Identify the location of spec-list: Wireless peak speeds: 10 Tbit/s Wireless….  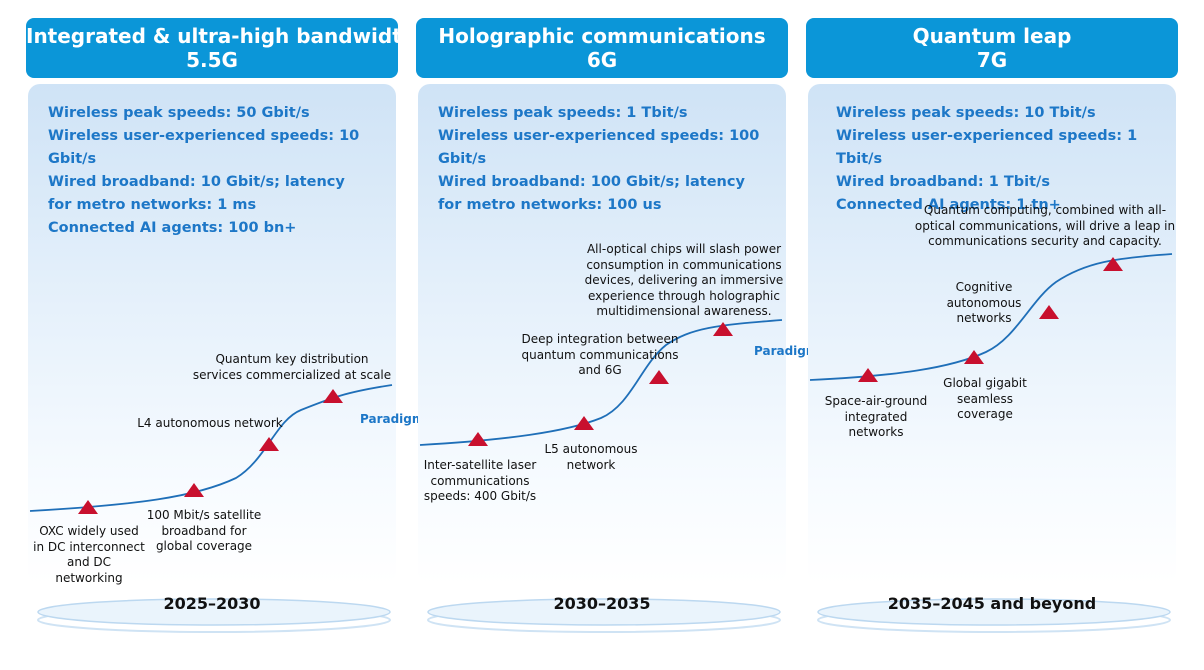
(1002, 159).